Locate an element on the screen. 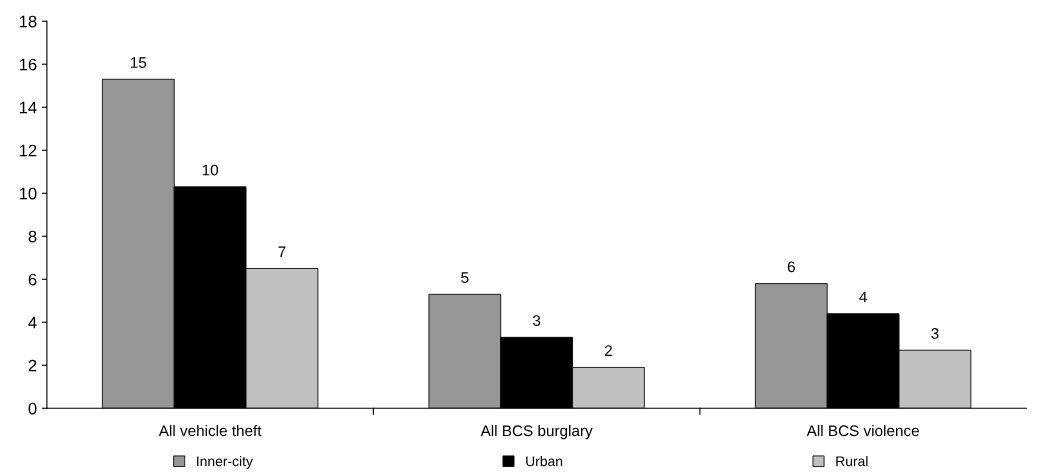 The image size is (1042, 472). y-tick-label: 14 is located at coordinates (28, 107).